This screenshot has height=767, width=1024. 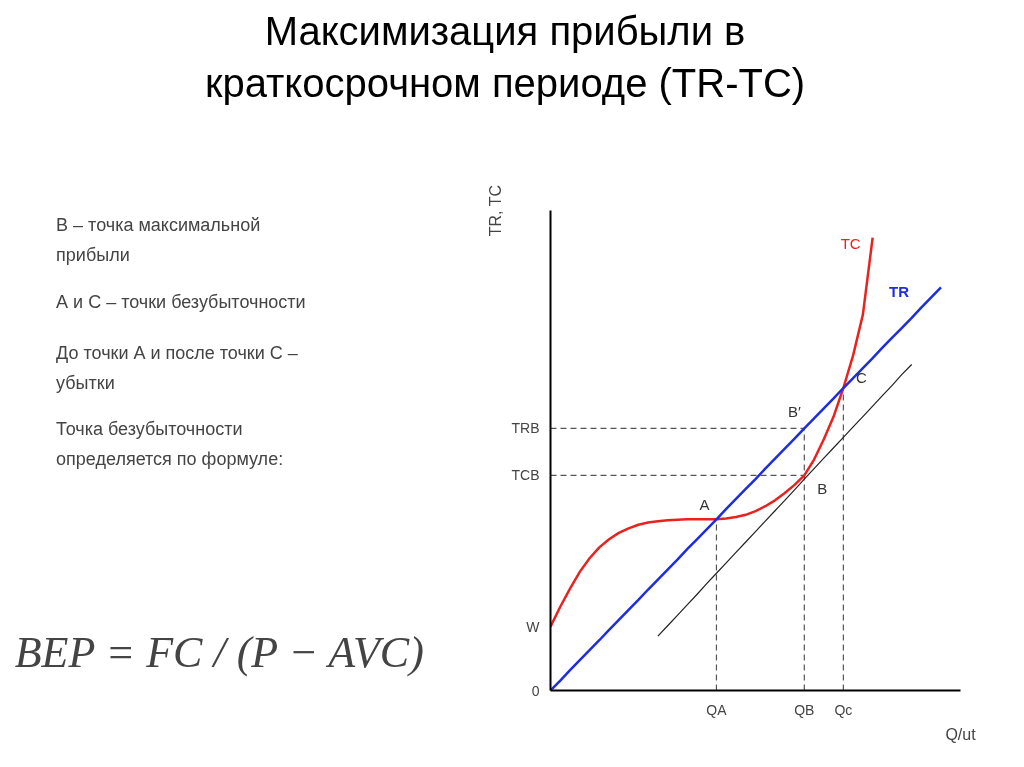 I want to click on text: 0, so click(x=535, y=690).